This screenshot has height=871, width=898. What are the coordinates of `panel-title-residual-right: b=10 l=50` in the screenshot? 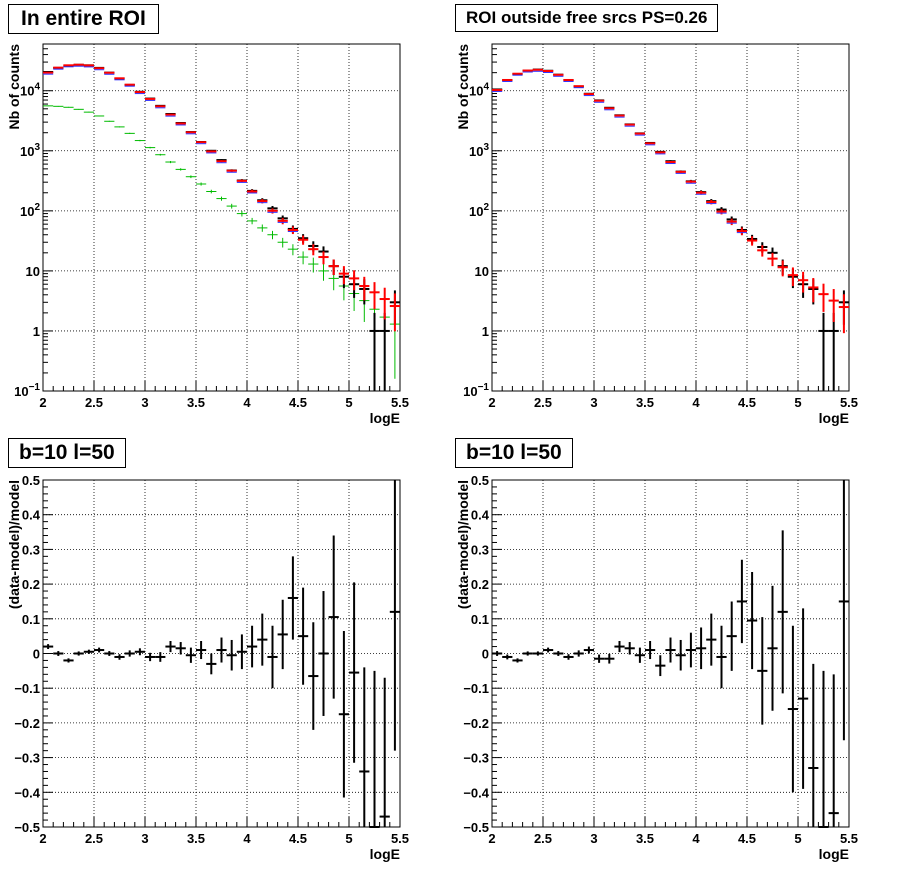 It's located at (514, 453).